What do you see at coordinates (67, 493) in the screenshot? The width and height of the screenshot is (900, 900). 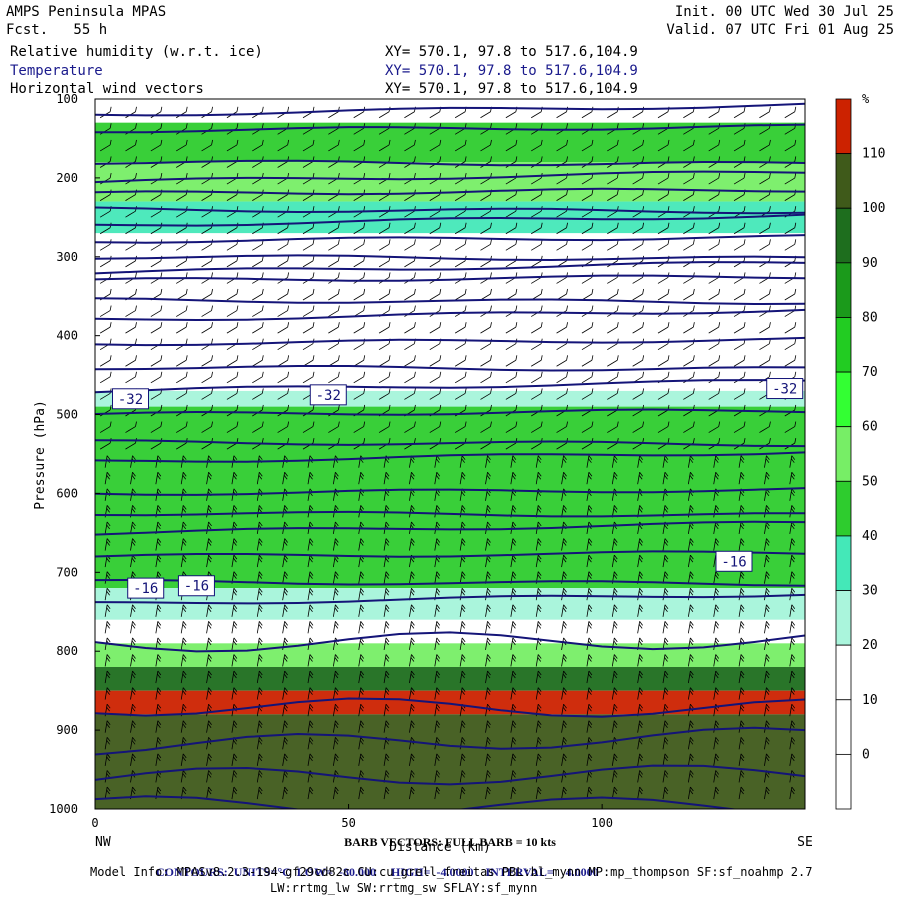 I see `y-tick-label: 600` at bounding box center [67, 493].